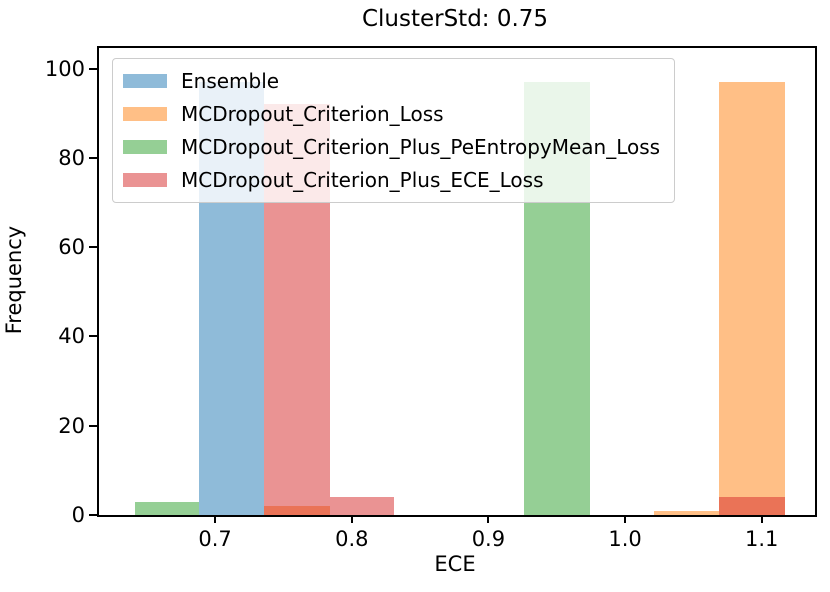  Describe the element at coordinates (312, 114) in the screenshot. I see `legend-label: MCDropout_Criterion_Loss` at that location.